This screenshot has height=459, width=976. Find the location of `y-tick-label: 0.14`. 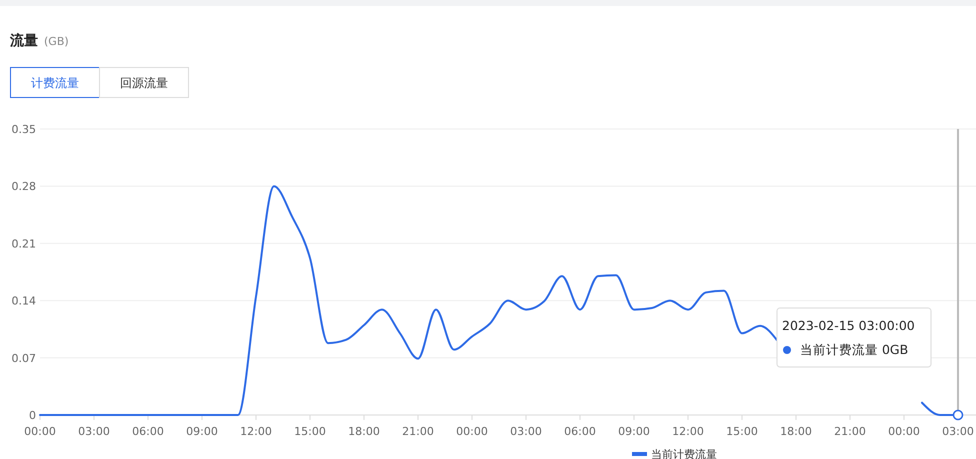

y-tick-label: 0.14 is located at coordinates (24, 301).